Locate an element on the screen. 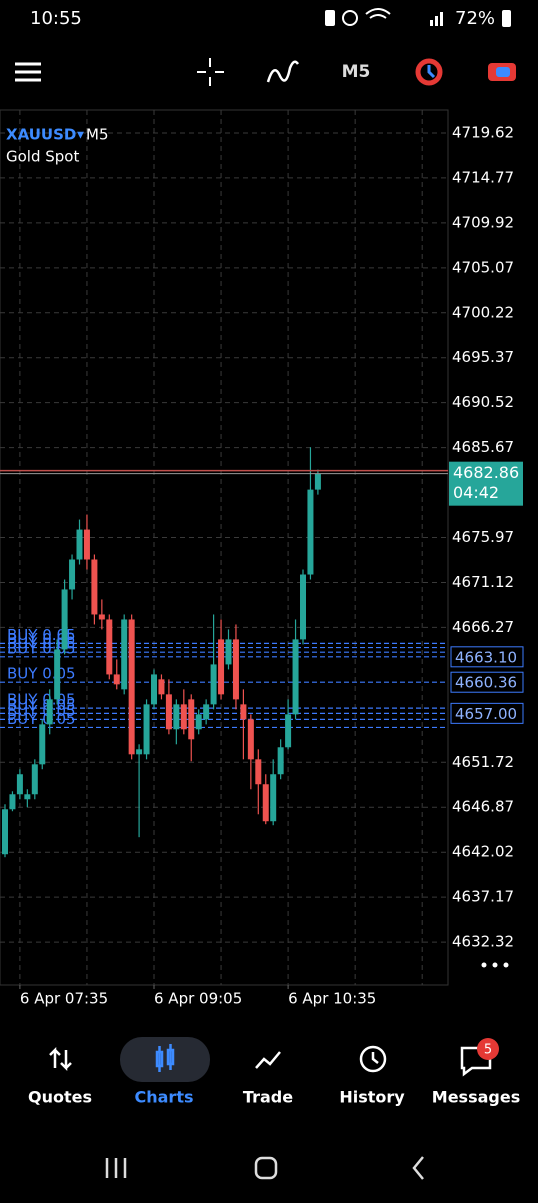  x-tick-label: 6 Apr 07:35 is located at coordinates (64, 999).